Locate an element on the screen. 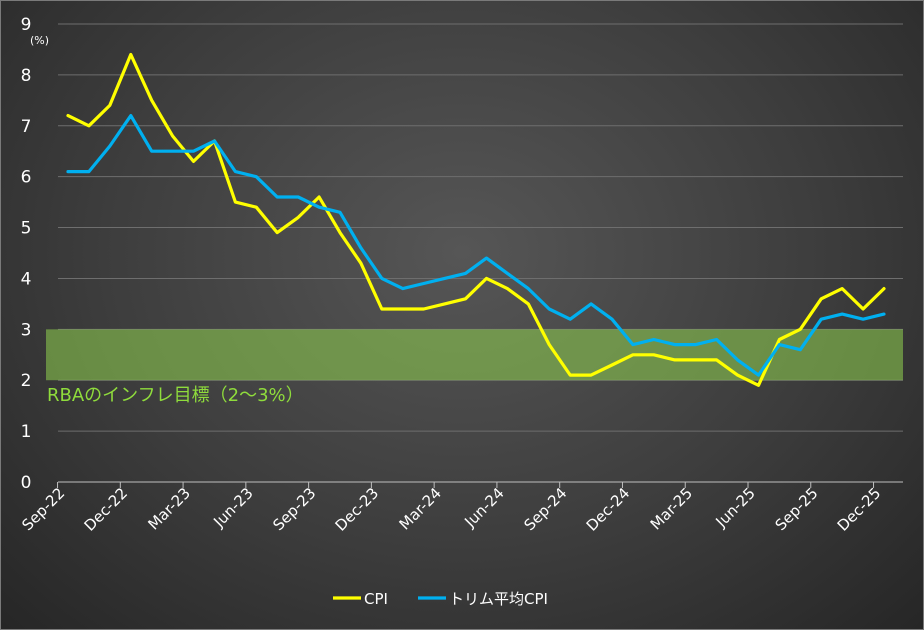  x-tick-label: Sep-25 is located at coordinates (797, 509).